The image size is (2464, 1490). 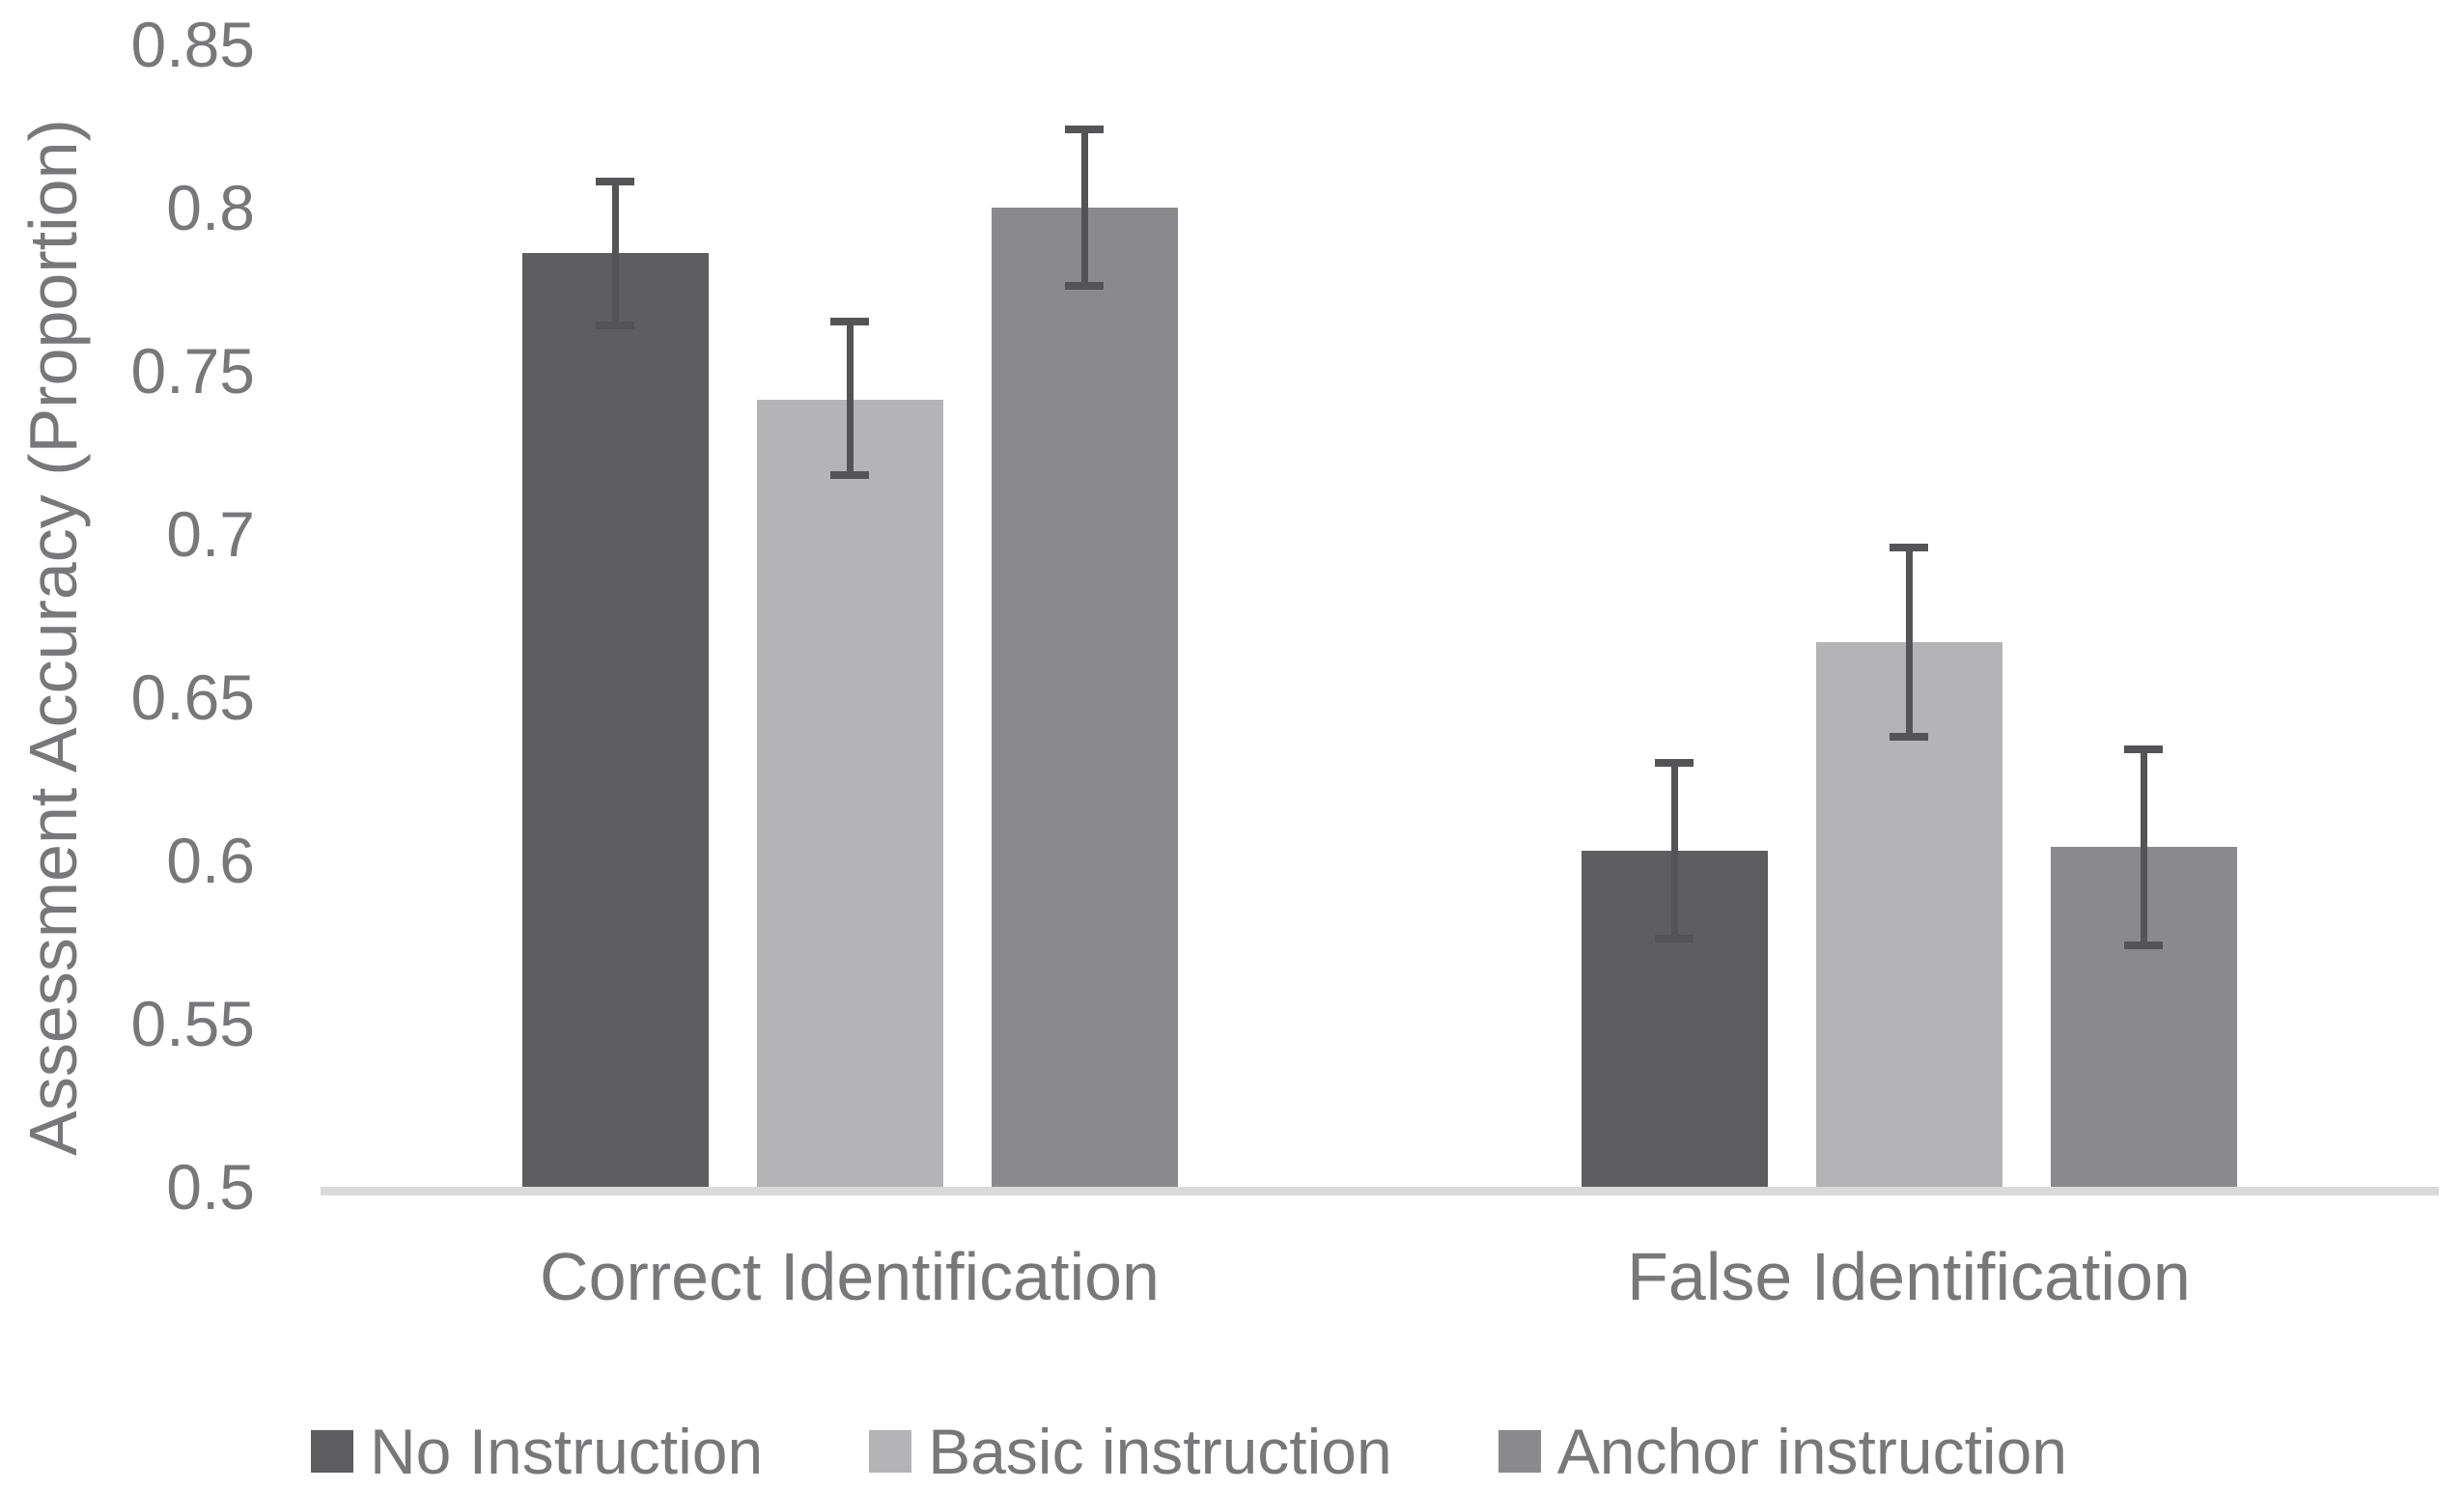 What do you see at coordinates (211, 534) in the screenshot?
I see `y-tick-label: 0.7` at bounding box center [211, 534].